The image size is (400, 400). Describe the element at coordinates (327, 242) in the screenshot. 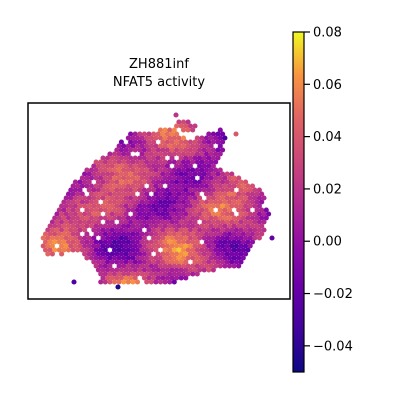

I see `colorbar-tick-label: 0.00` at that location.